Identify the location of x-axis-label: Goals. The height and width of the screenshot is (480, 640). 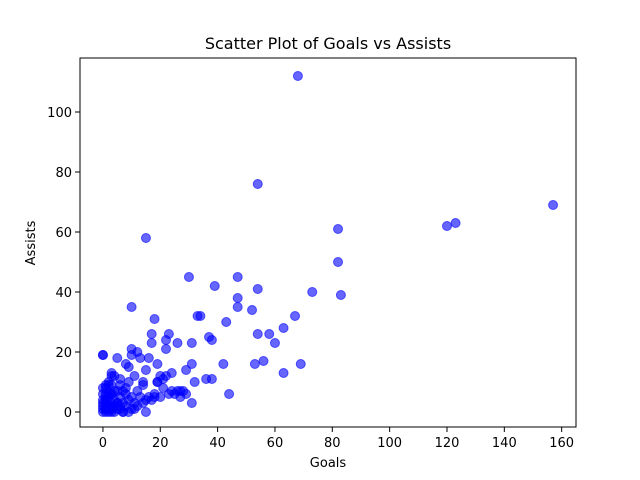
(328, 463).